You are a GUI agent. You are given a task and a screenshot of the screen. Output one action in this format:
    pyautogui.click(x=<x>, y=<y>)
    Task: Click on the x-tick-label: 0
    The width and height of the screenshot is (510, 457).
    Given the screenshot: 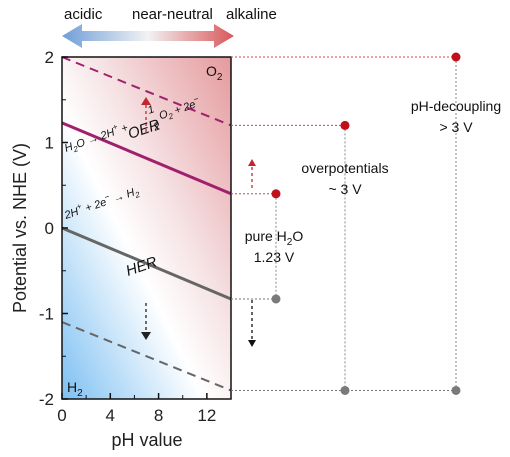 What is the action you would take?
    pyautogui.click(x=61, y=415)
    